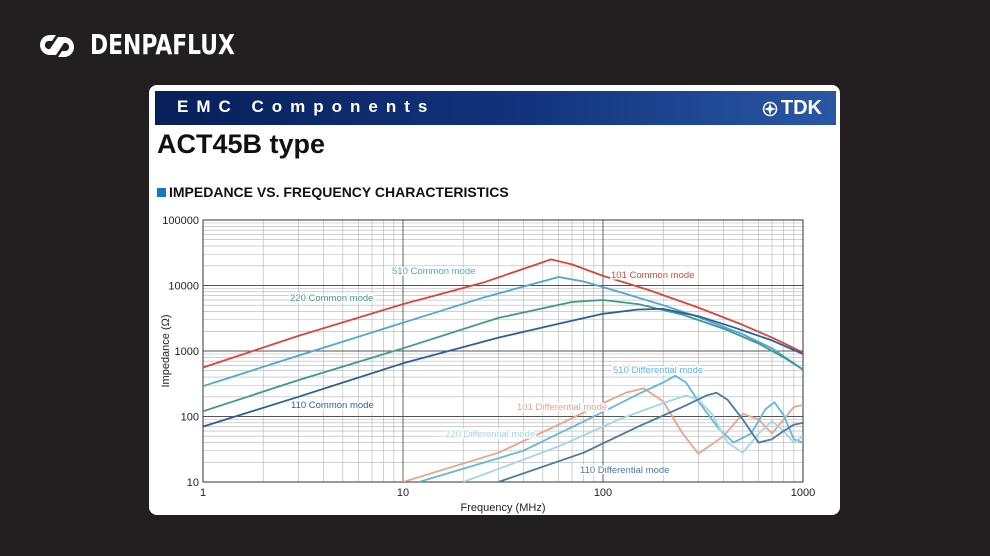 The width and height of the screenshot is (990, 556). I want to click on series-label: 510 Differential mode, so click(658, 370).